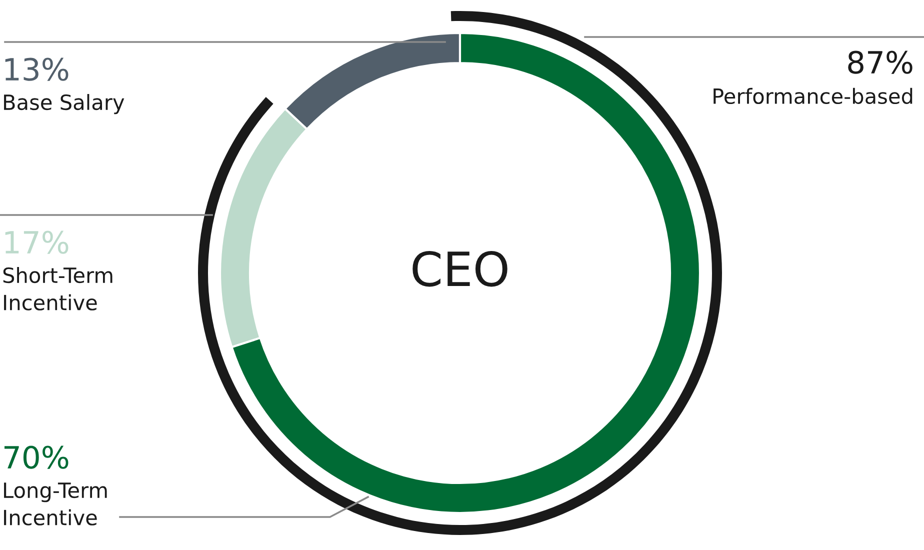  What do you see at coordinates (64, 104) in the screenshot?
I see `slice-label: Base Salary` at bounding box center [64, 104].